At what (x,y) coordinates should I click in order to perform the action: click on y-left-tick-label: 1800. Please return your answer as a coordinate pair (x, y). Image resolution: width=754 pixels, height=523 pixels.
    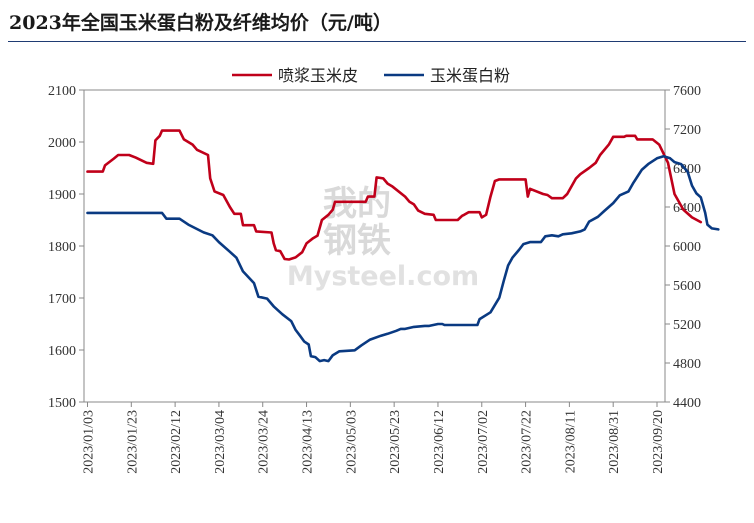
    Looking at the image, I should click on (62, 247).